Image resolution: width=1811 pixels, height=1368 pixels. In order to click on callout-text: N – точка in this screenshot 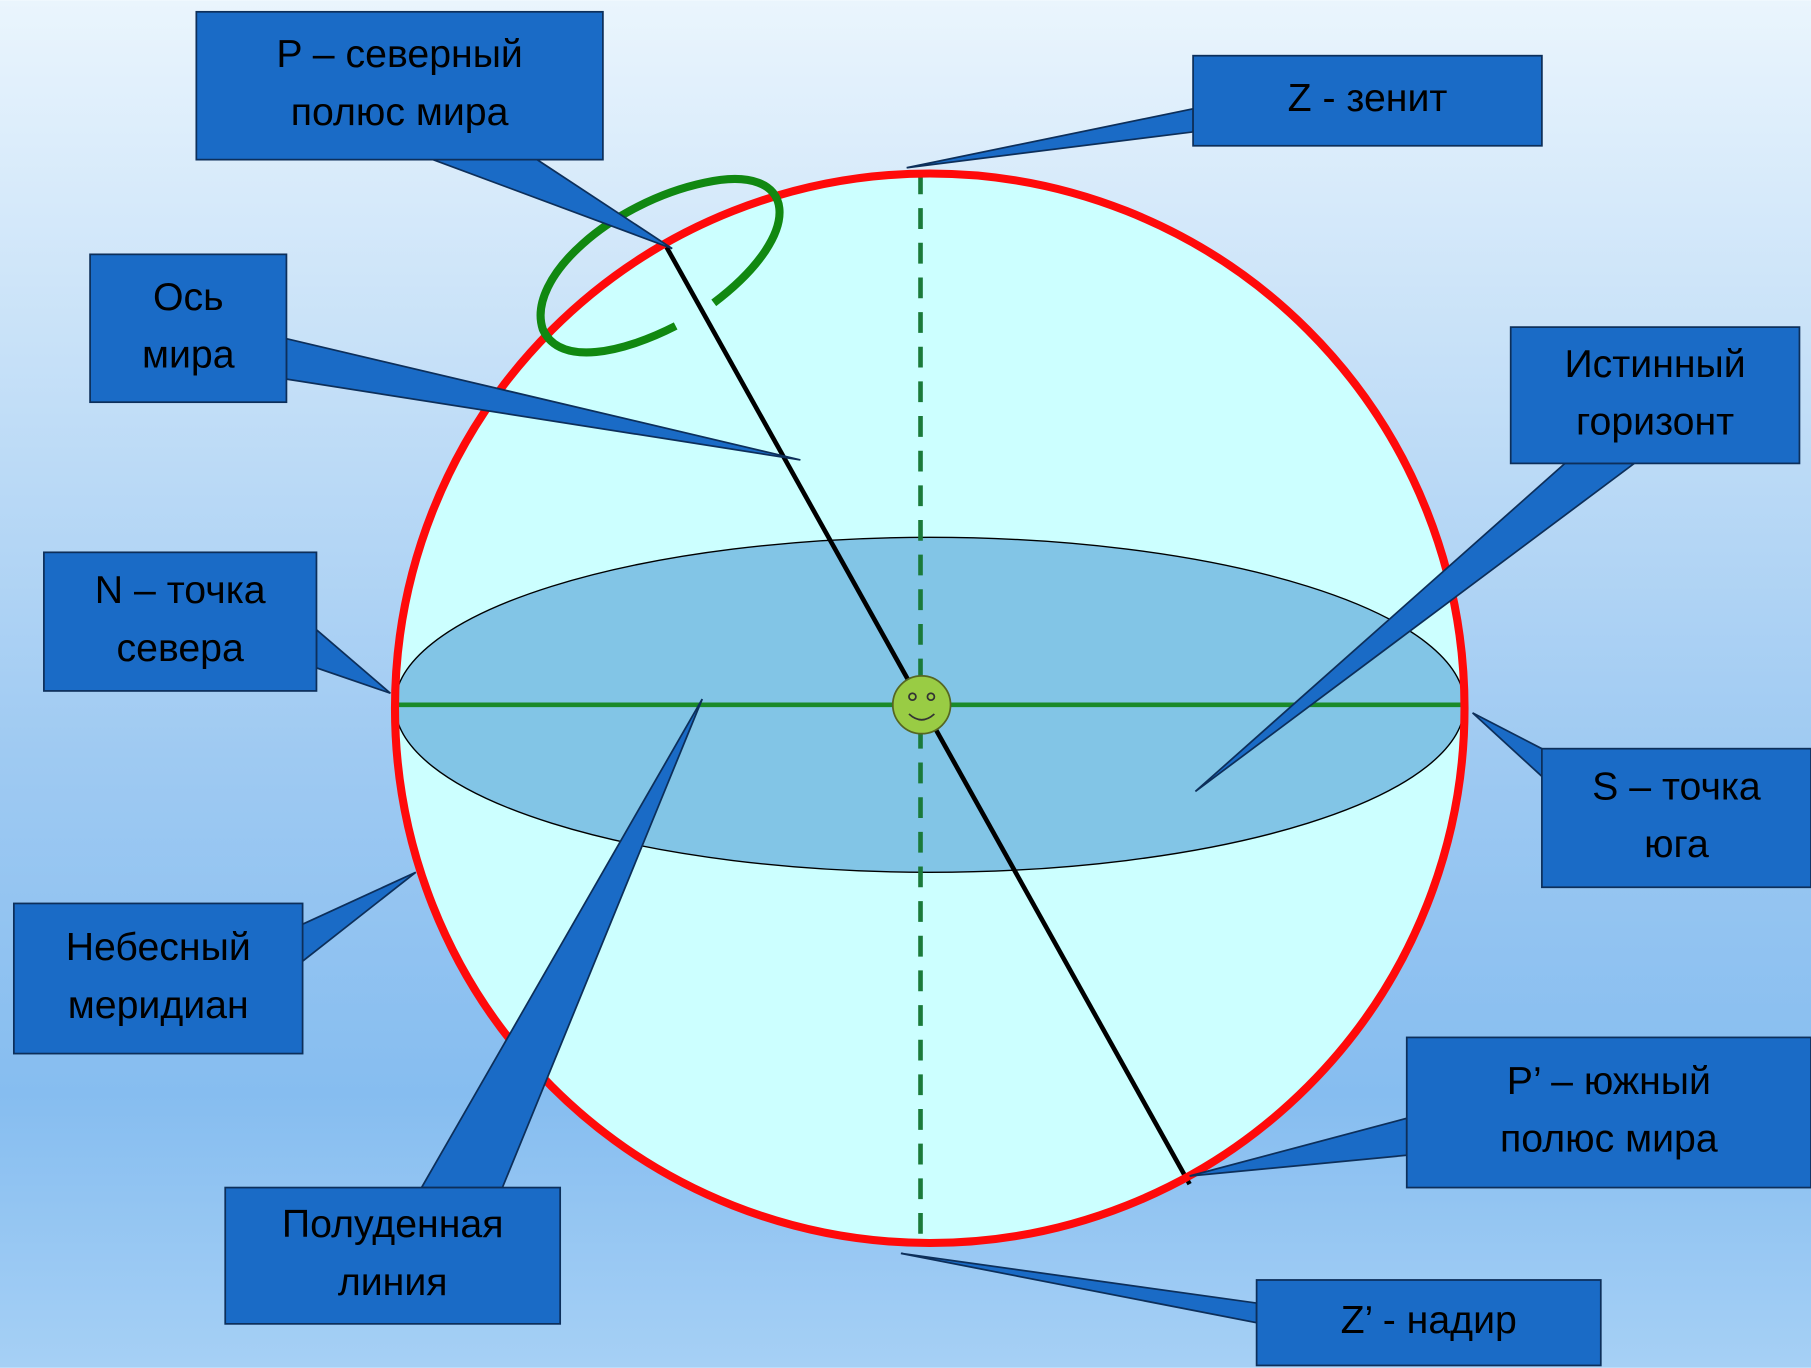, I will do `click(180, 590)`.